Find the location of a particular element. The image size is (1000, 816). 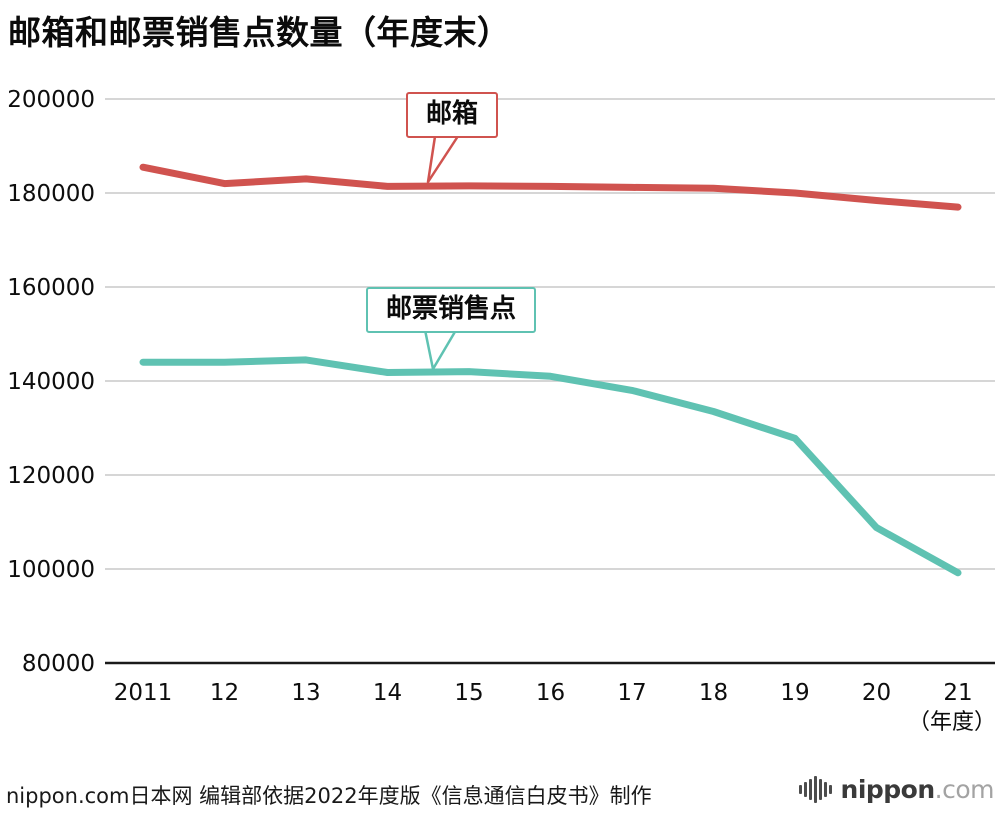

y-tick-label: 100000 is located at coordinates (51, 570).